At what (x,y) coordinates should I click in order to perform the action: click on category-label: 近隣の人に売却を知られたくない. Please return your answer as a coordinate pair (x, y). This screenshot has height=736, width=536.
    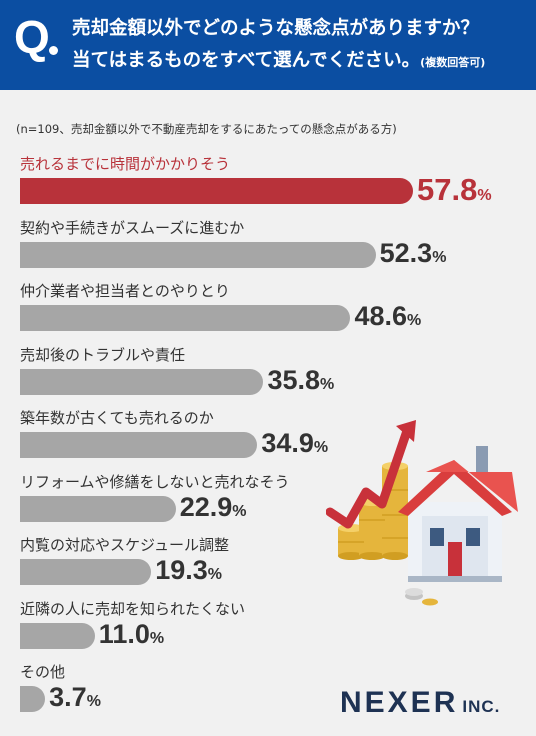
    Looking at the image, I should click on (133, 608).